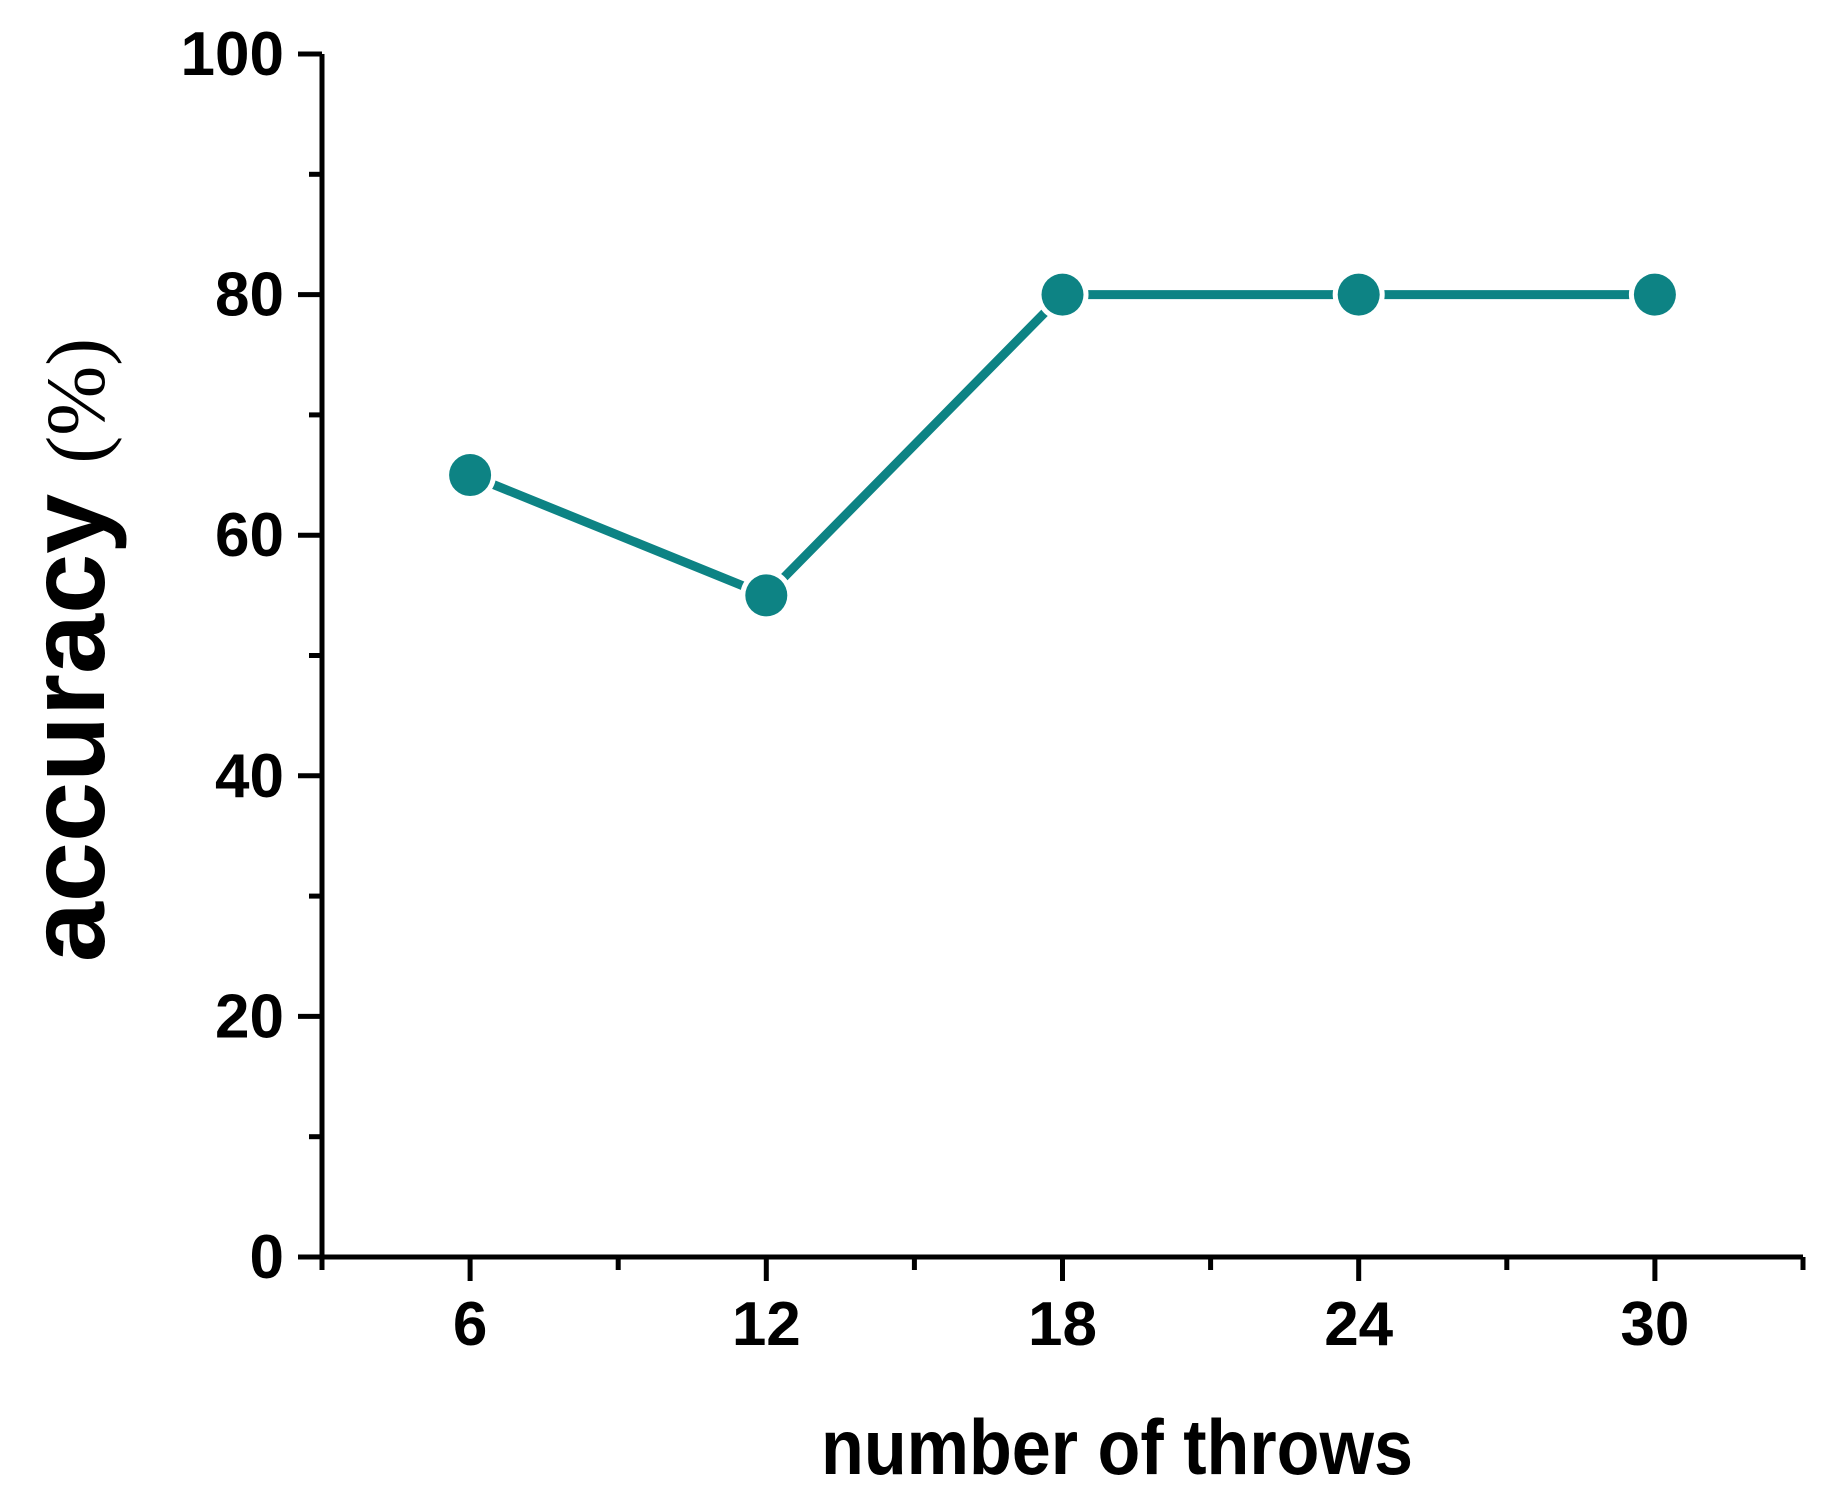  What do you see at coordinates (1358, 1324) in the screenshot?
I see `x-tick-label: 24` at bounding box center [1358, 1324].